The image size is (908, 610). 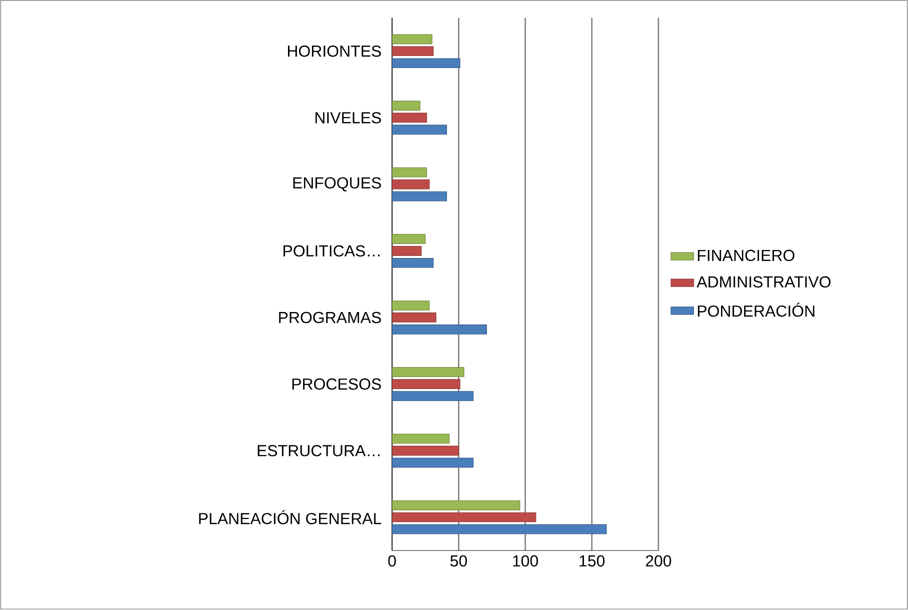 What do you see at coordinates (336, 384) in the screenshot?
I see `y-tick-label: PROCESOS` at bounding box center [336, 384].